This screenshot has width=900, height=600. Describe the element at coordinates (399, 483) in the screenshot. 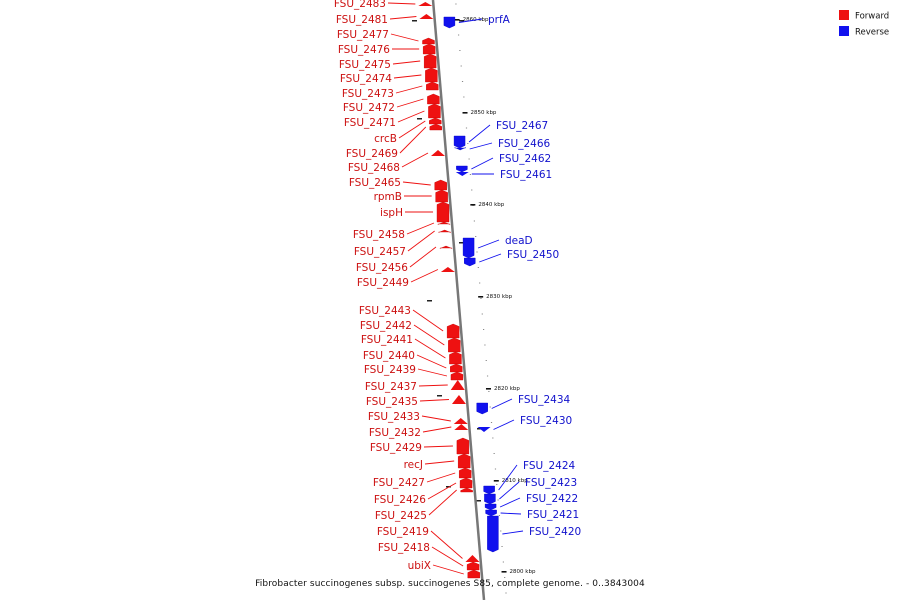

I see `gene-label: FSU_2427` at that location.